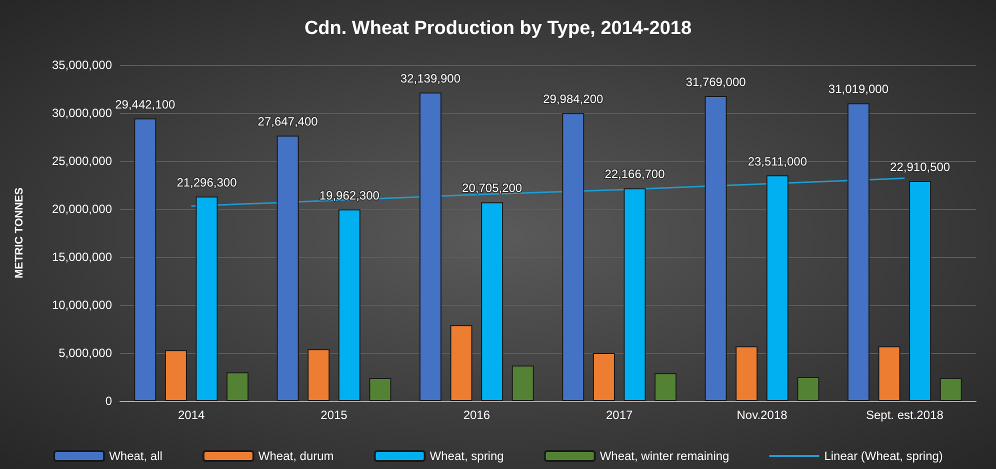  What do you see at coordinates (467, 456) in the screenshot?
I see `legend-label: Wheat, spring` at bounding box center [467, 456].